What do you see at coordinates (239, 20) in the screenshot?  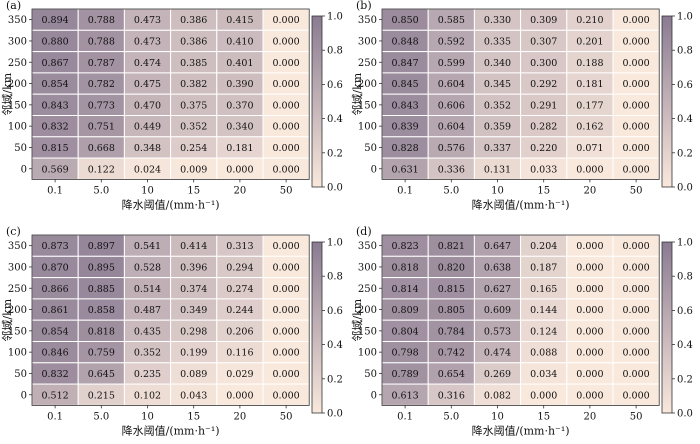 I see `cell-value-label: 0.415` at bounding box center [239, 20].